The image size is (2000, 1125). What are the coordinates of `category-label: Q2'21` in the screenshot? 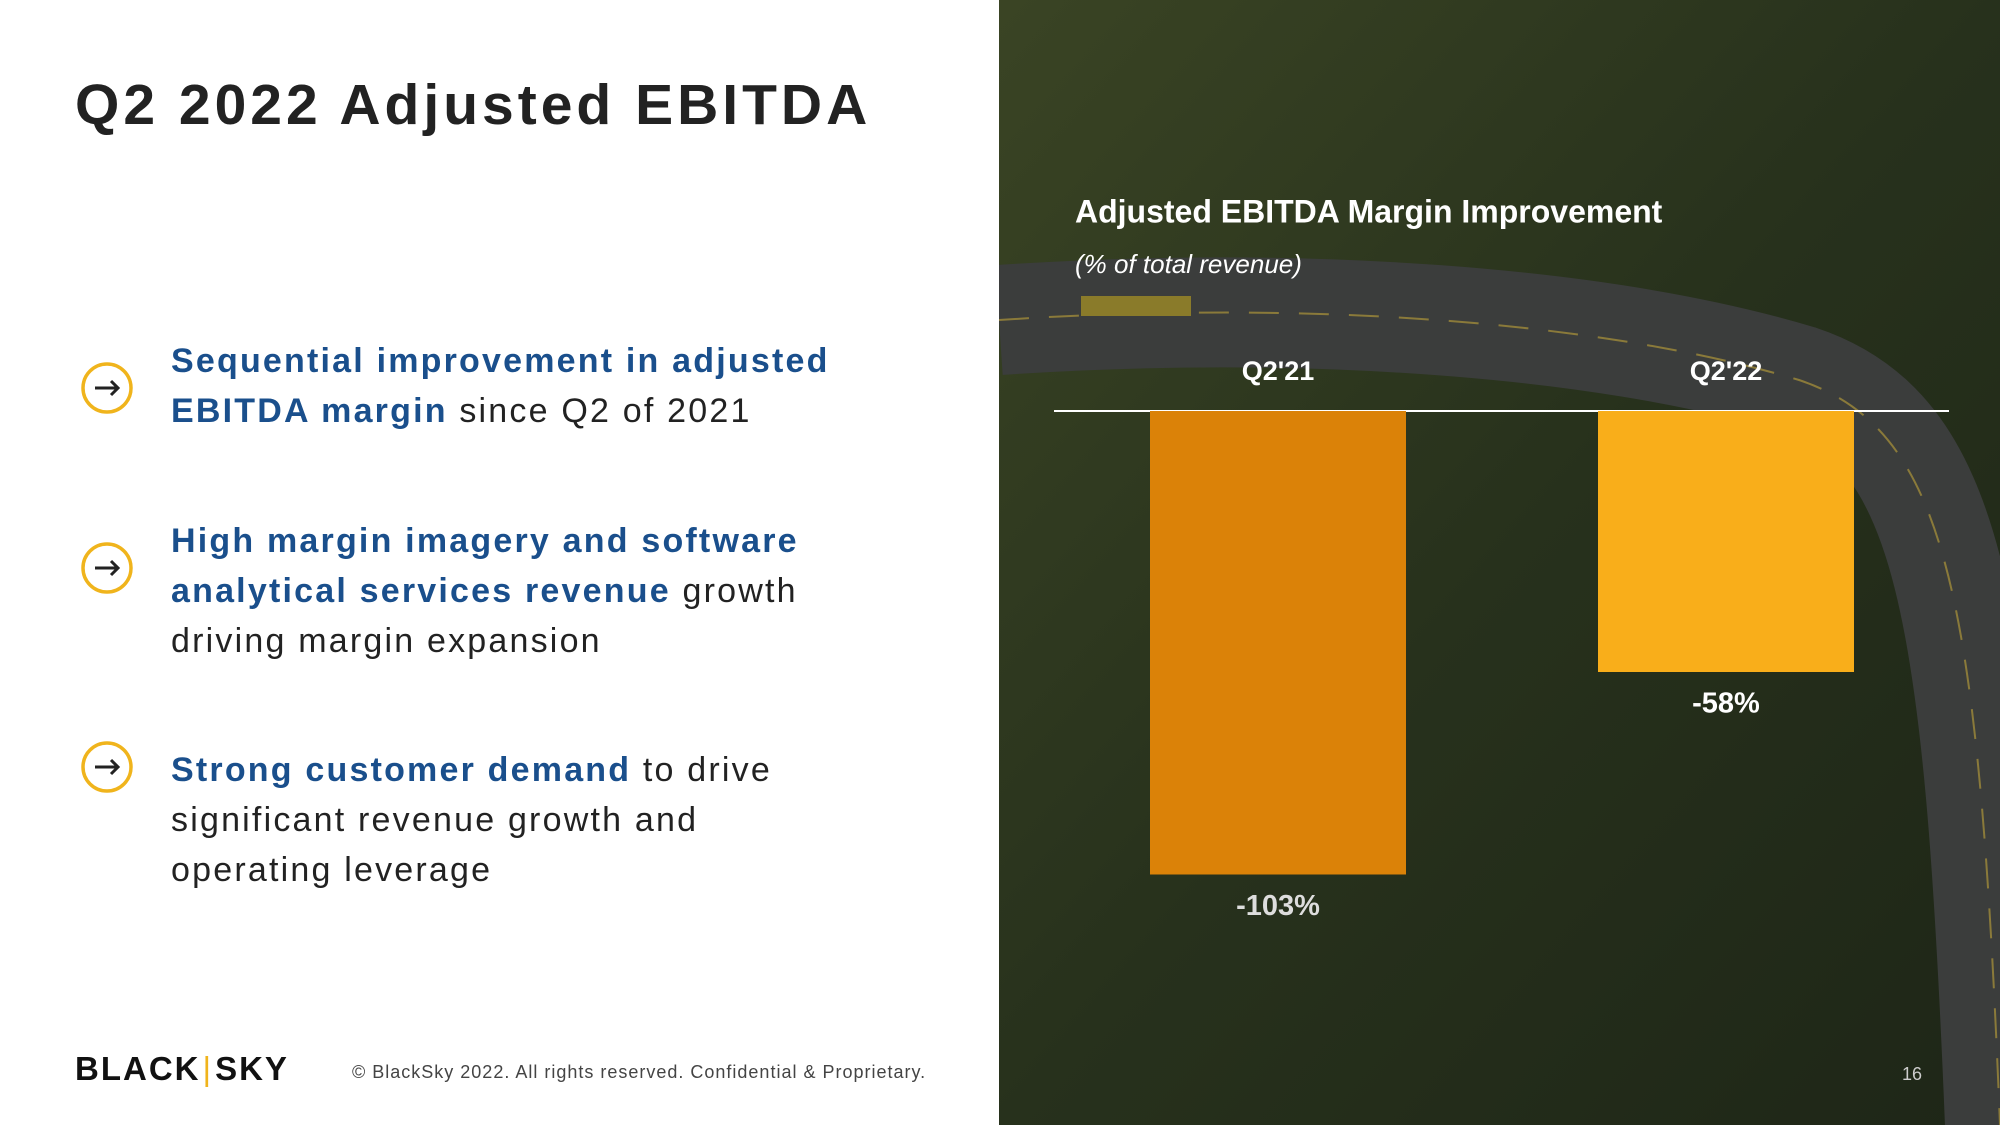 It's located at (1278, 371).